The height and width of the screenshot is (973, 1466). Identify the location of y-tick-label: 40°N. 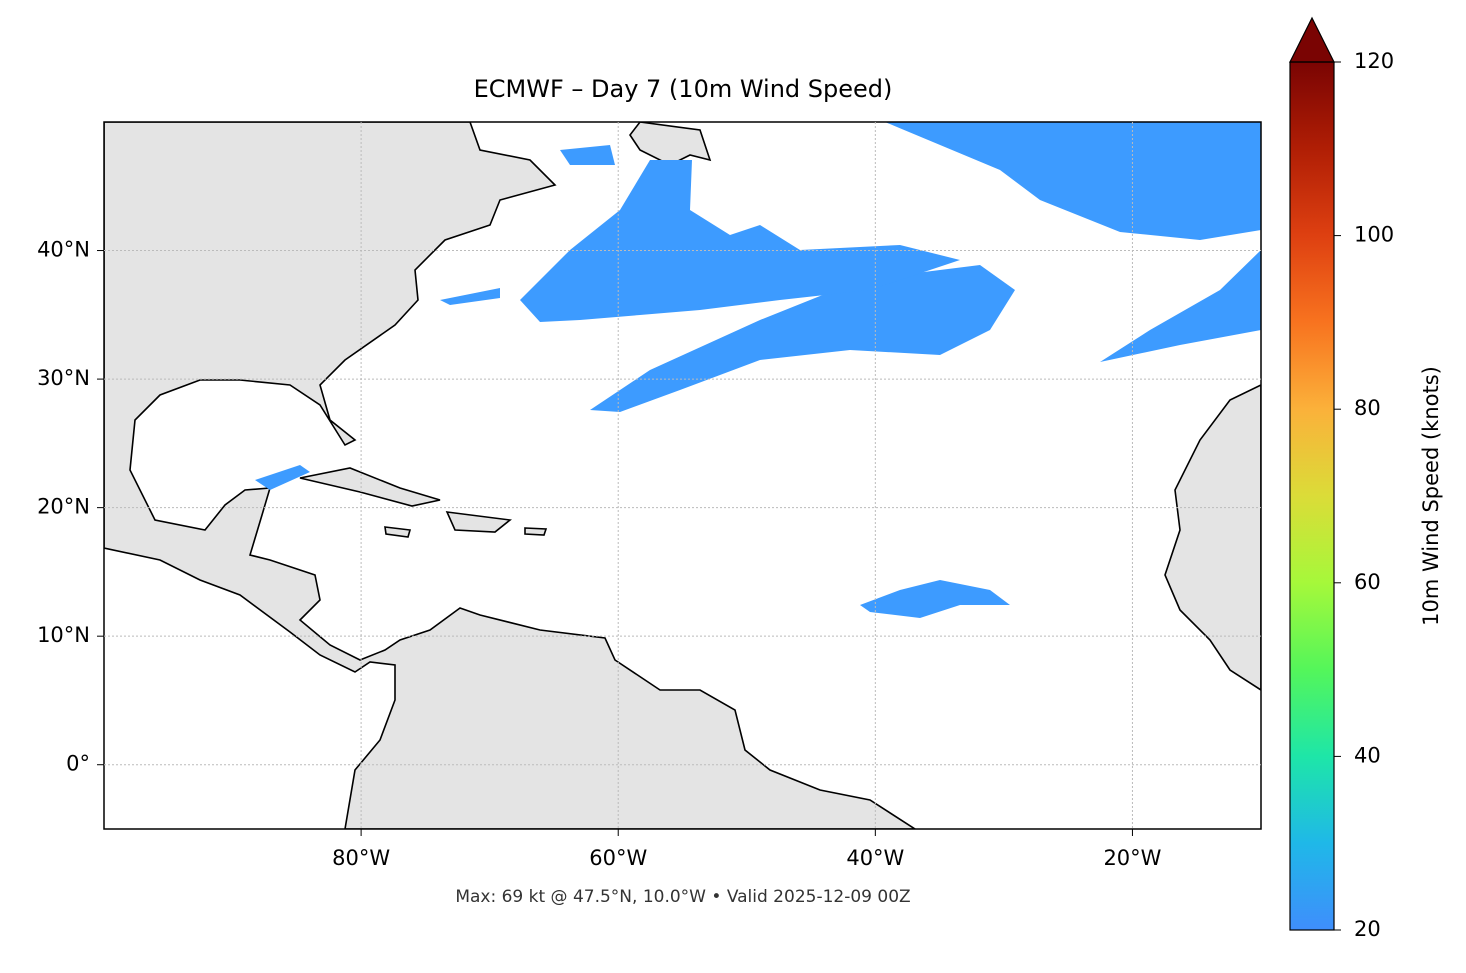
(63, 250).